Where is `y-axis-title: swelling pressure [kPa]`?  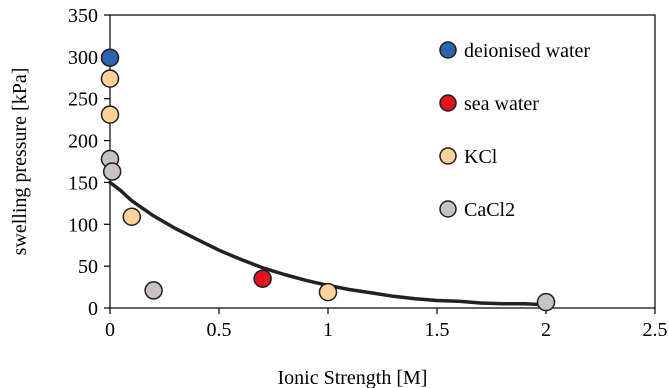 y-axis-title: swelling pressure [kPa] is located at coordinates (20, 162).